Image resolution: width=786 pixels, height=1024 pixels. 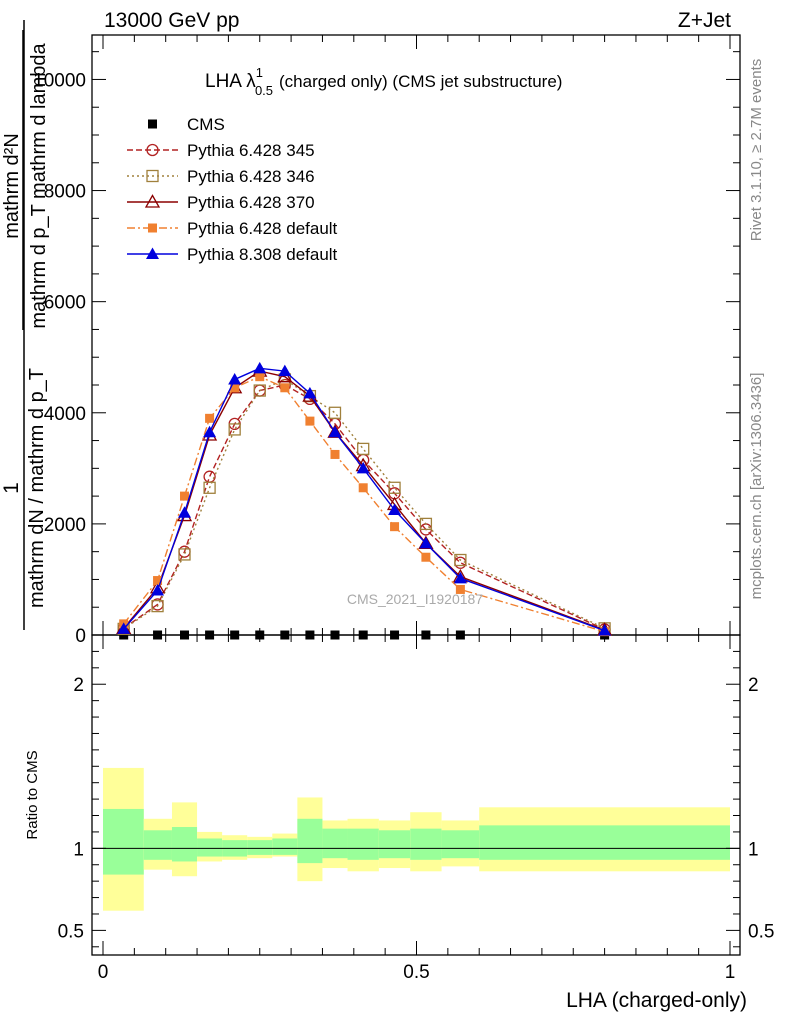 I want to click on legend-marker-p345, so click(x=152, y=150).